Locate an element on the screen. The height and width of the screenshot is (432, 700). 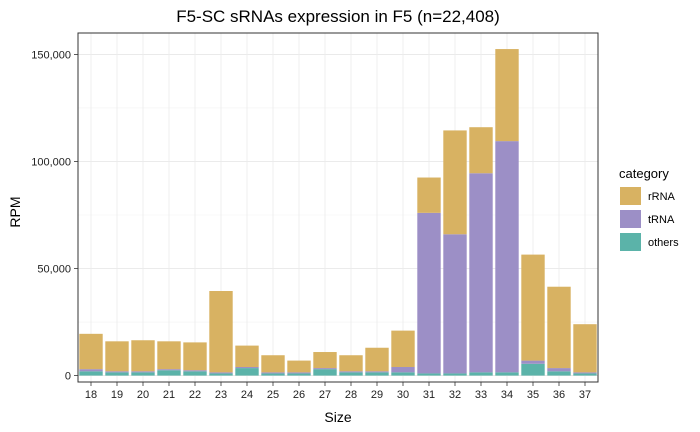
legend: category rRNA tRNA others is located at coordinates (649, 208).